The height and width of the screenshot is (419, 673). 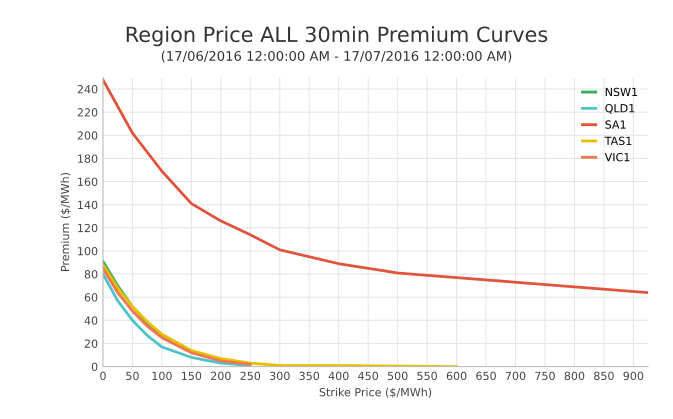 What do you see at coordinates (88, 89) in the screenshot?
I see `y-tick-label: 240` at bounding box center [88, 89].